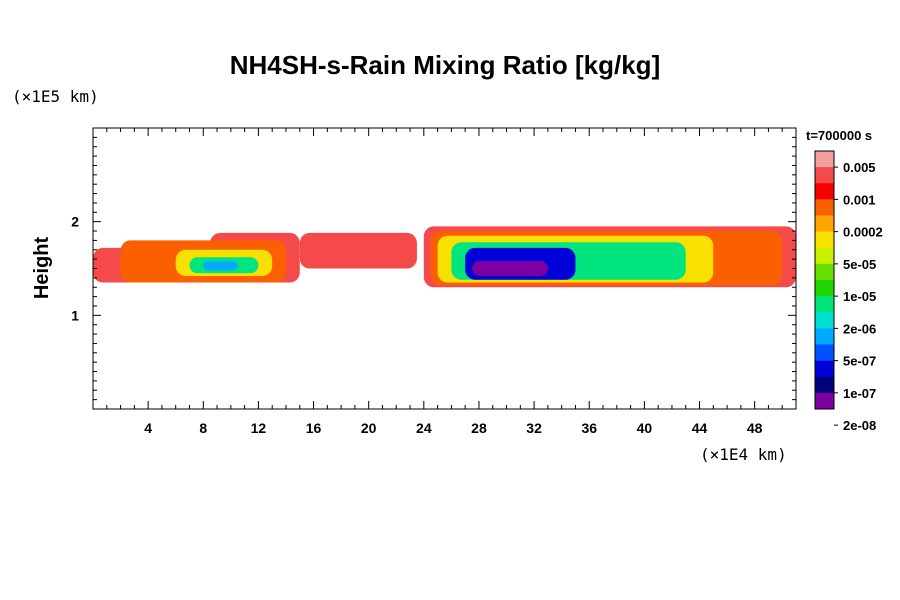 The width and height of the screenshot is (900, 600). Describe the element at coordinates (700, 428) in the screenshot. I see `x-tick-label: 44` at that location.